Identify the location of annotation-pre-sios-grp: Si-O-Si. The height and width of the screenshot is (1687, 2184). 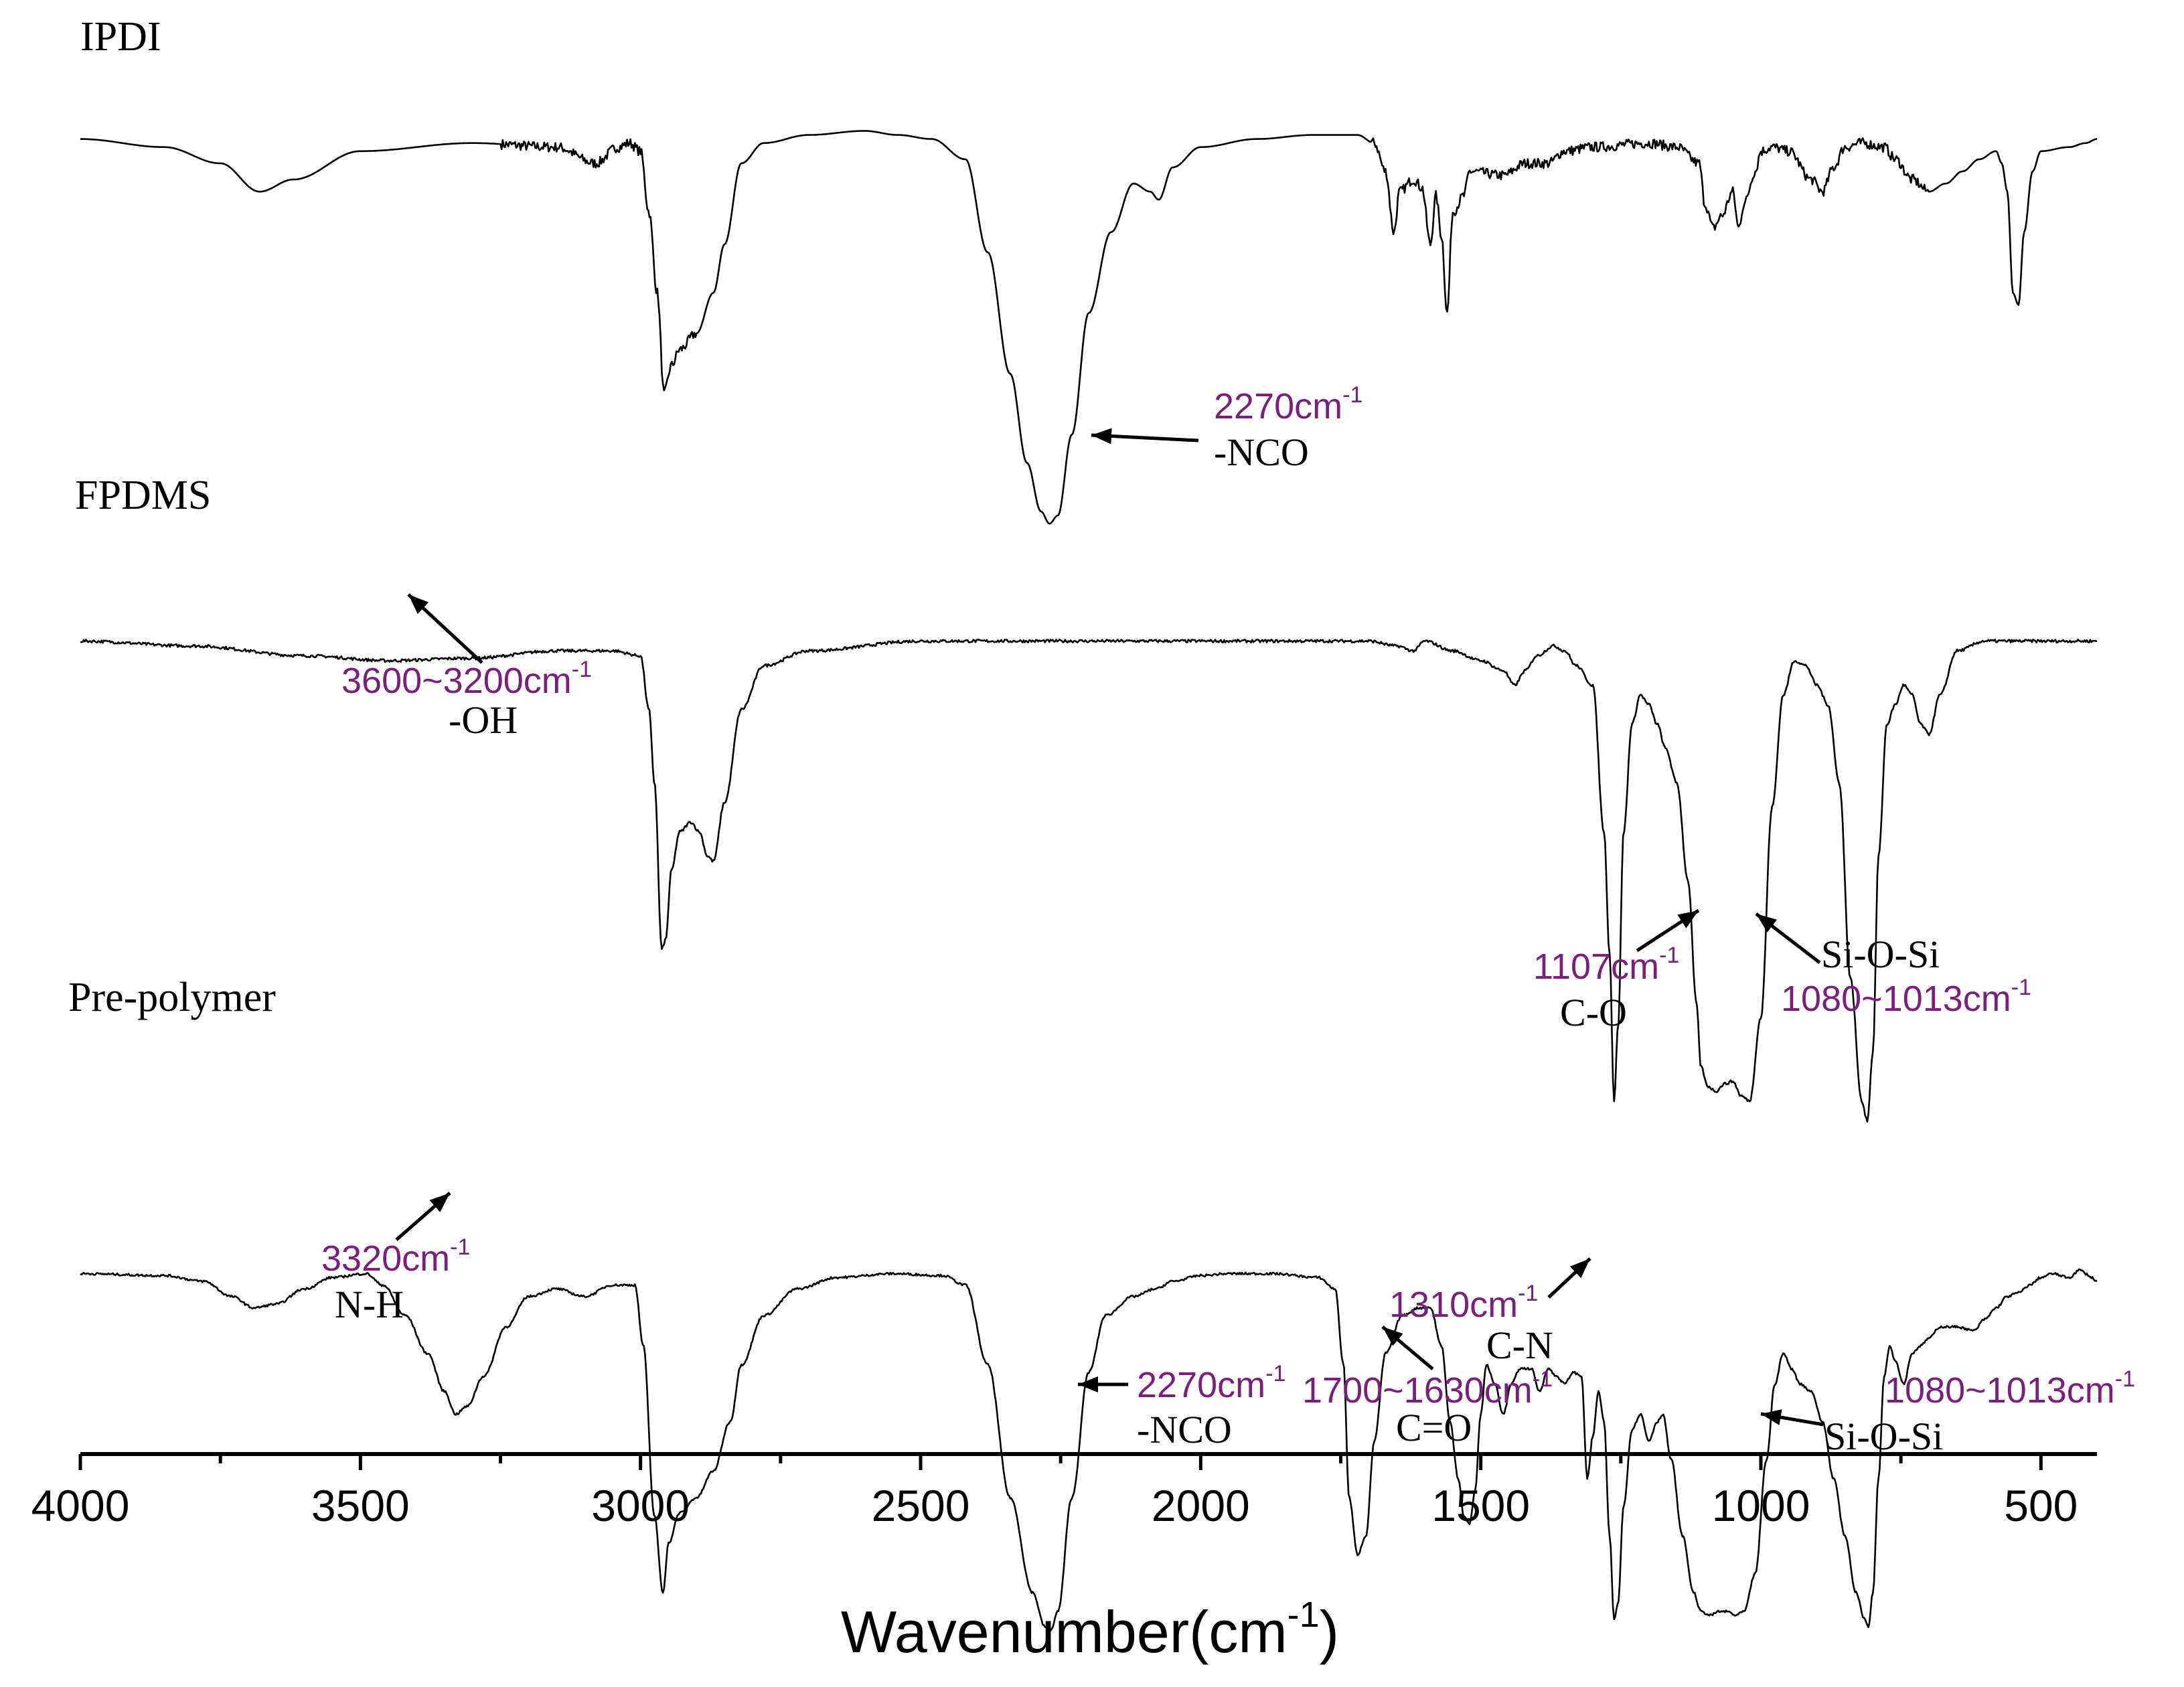
(1851, 1433).